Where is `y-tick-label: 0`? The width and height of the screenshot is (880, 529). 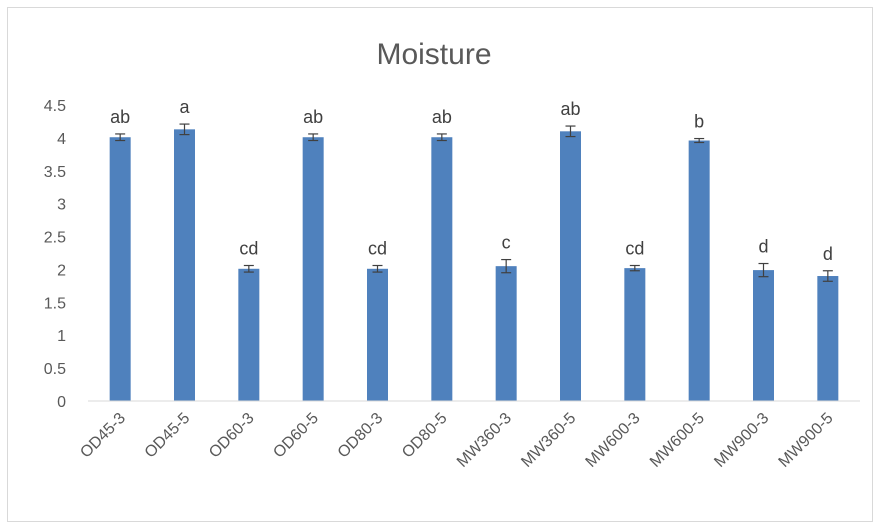 y-tick-label: 0 is located at coordinates (61, 402).